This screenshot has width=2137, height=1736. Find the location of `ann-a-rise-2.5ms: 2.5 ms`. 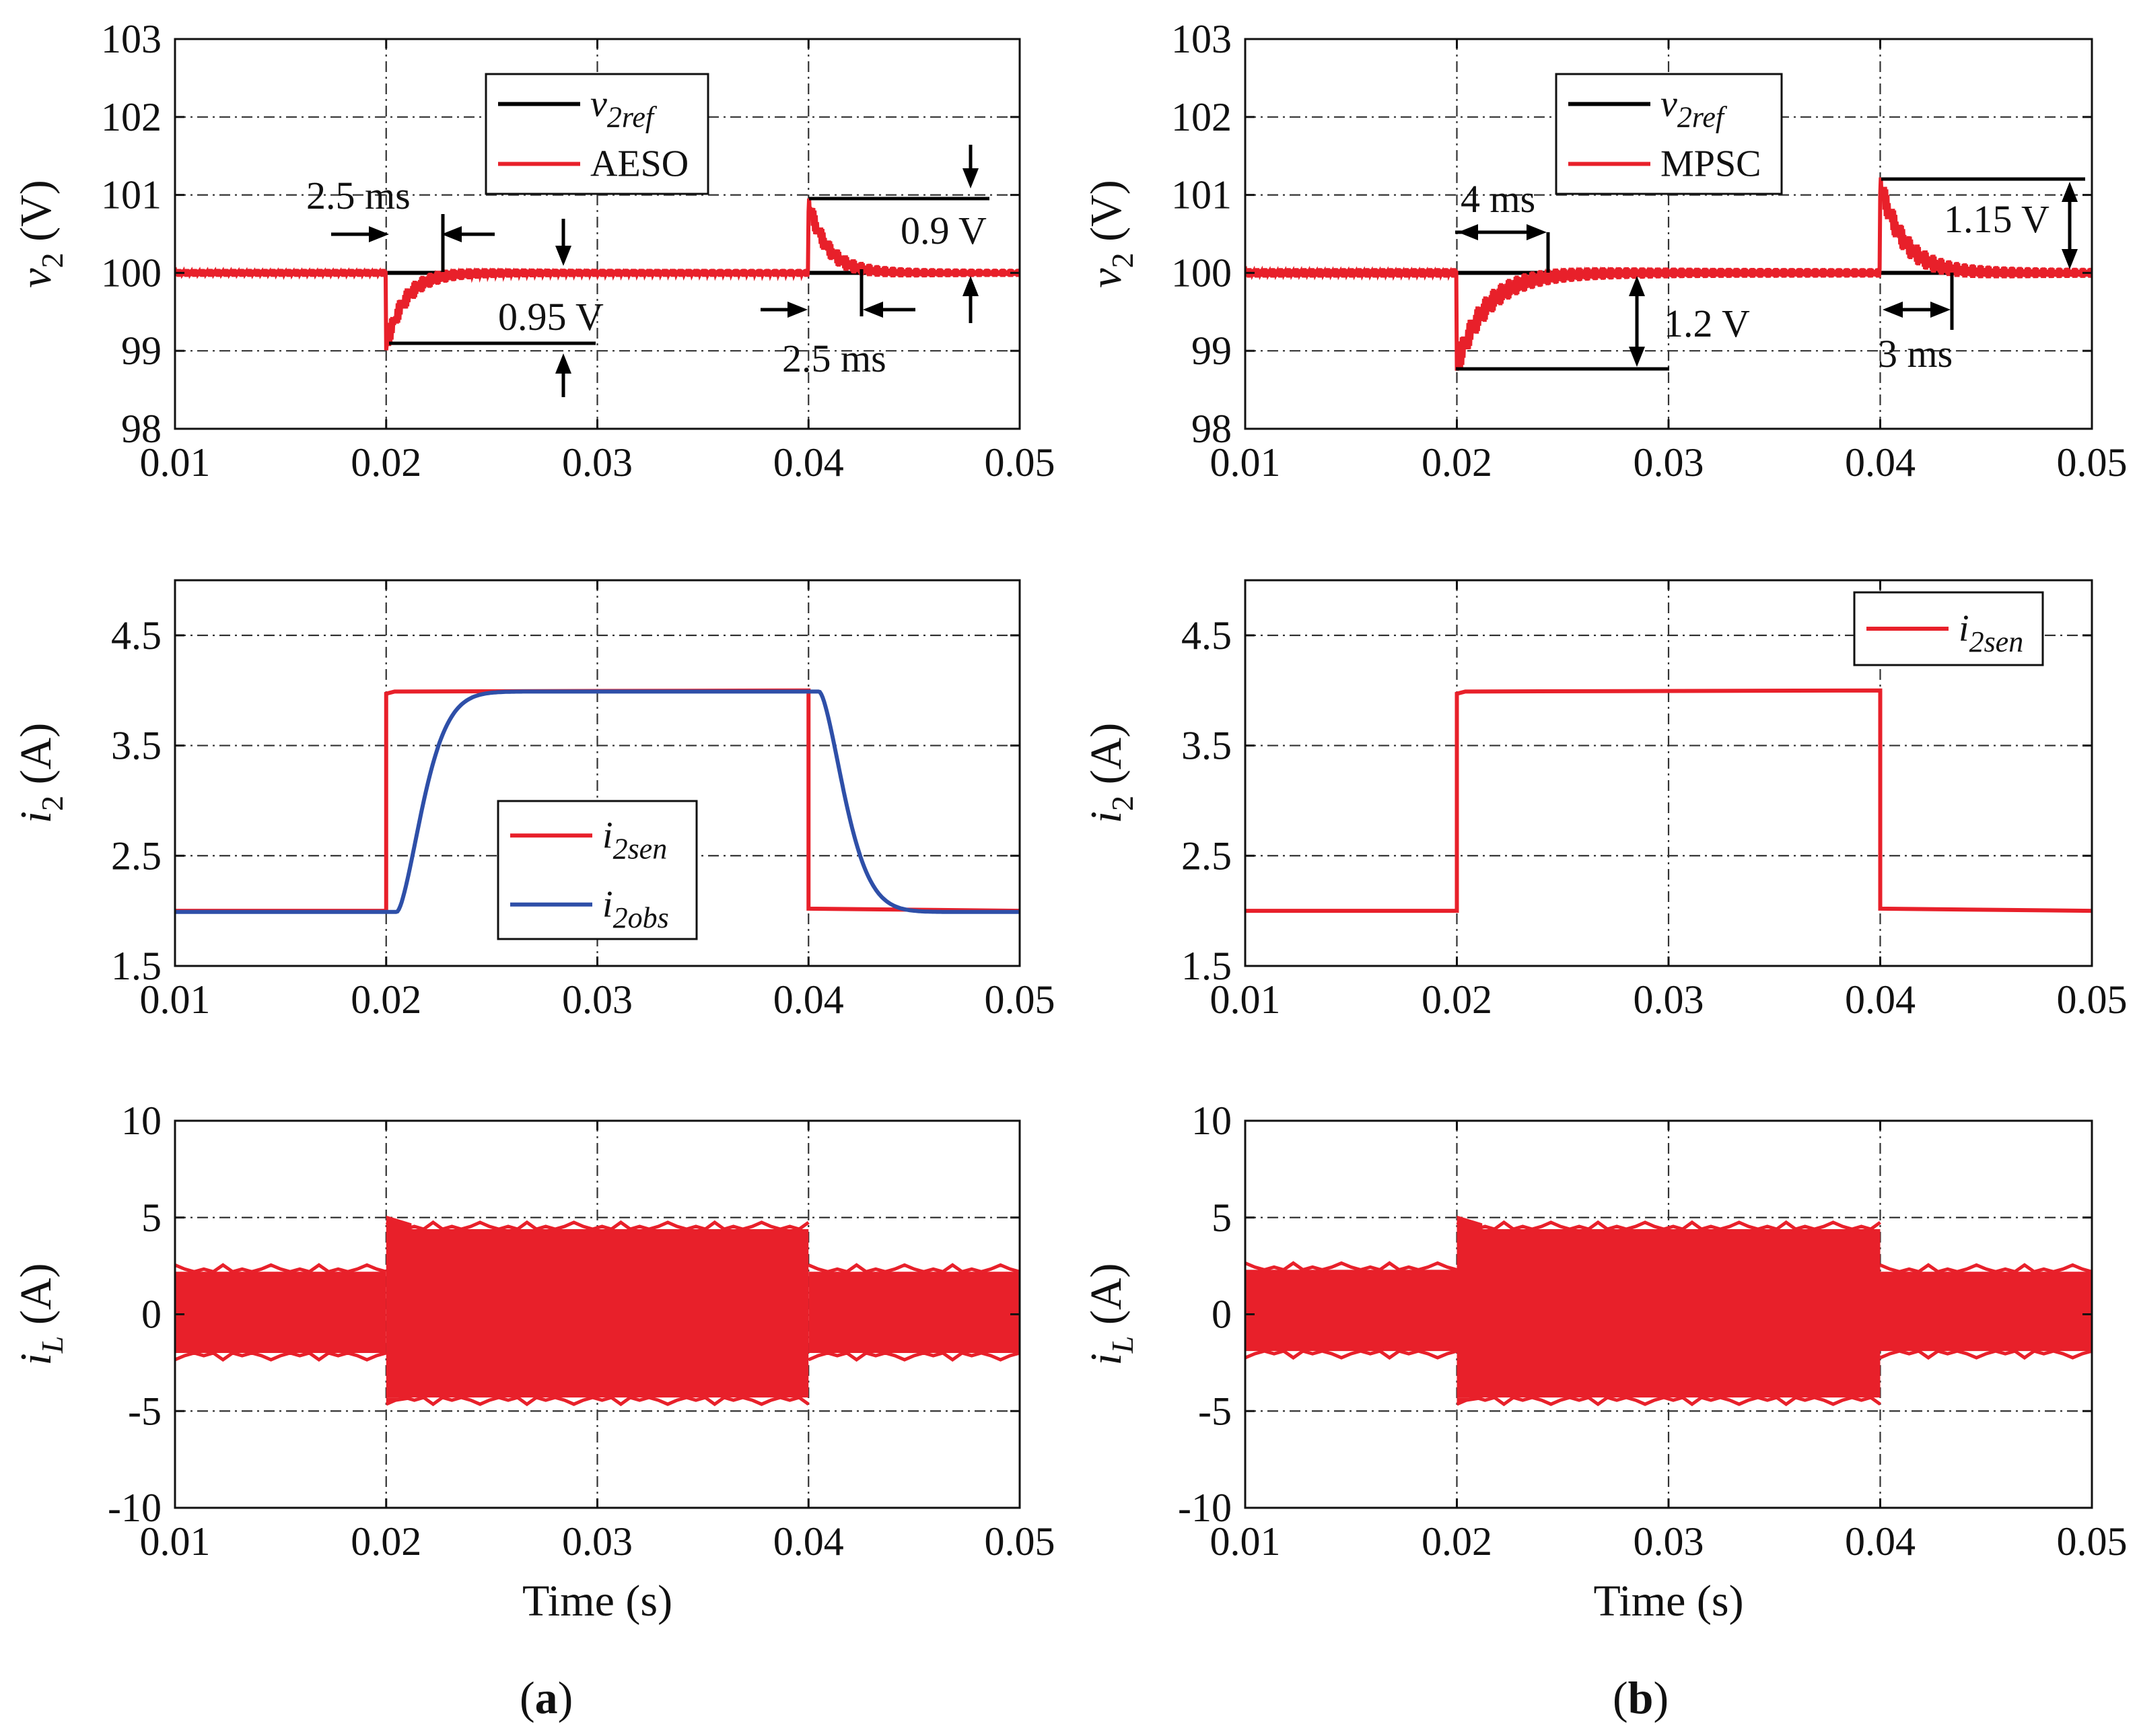

ann-a-rise-2.5ms: 2.5 ms is located at coordinates (401, 208).